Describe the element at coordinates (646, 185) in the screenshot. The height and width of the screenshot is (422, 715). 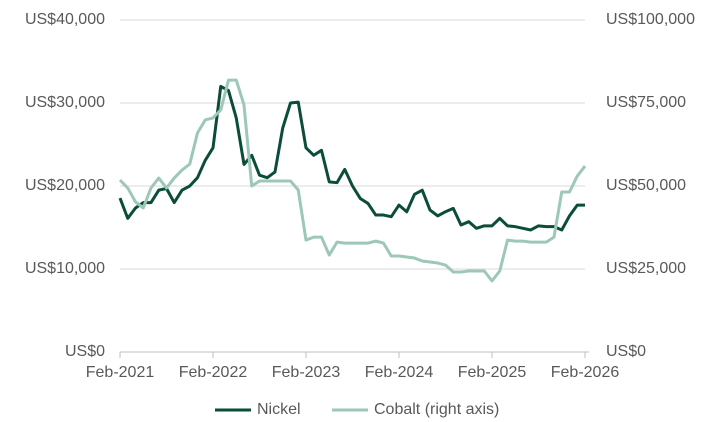
I see `y2-tick-label: US$50,000` at that location.